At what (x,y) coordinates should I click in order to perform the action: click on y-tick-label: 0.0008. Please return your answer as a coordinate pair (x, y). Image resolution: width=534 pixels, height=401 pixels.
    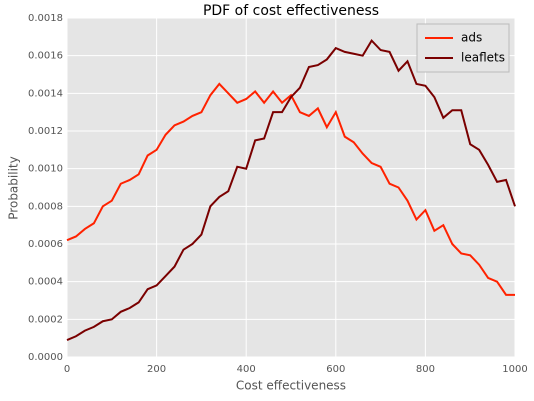
    Looking at the image, I should click on (45, 206).